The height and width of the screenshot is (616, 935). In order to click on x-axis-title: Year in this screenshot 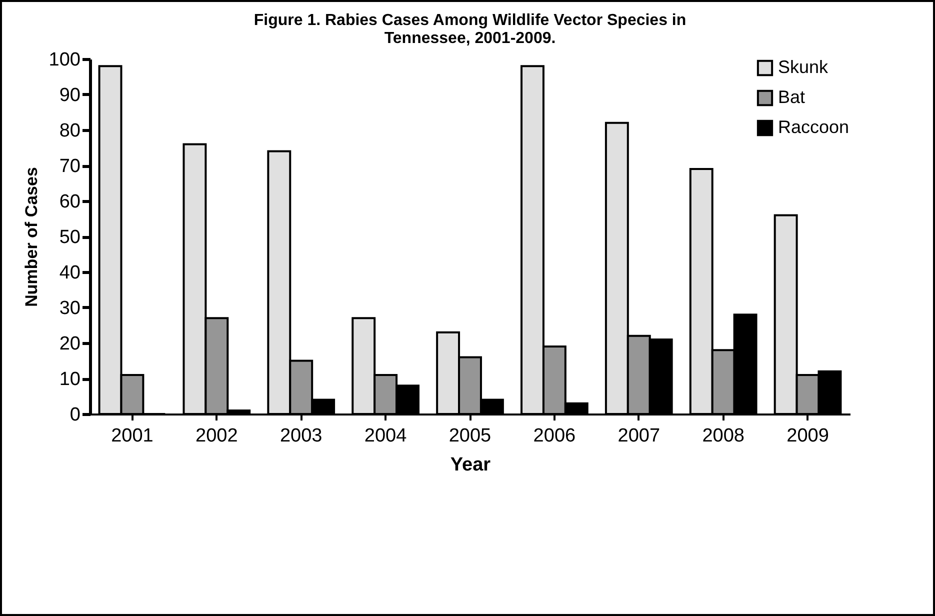, I will do `click(471, 465)`.